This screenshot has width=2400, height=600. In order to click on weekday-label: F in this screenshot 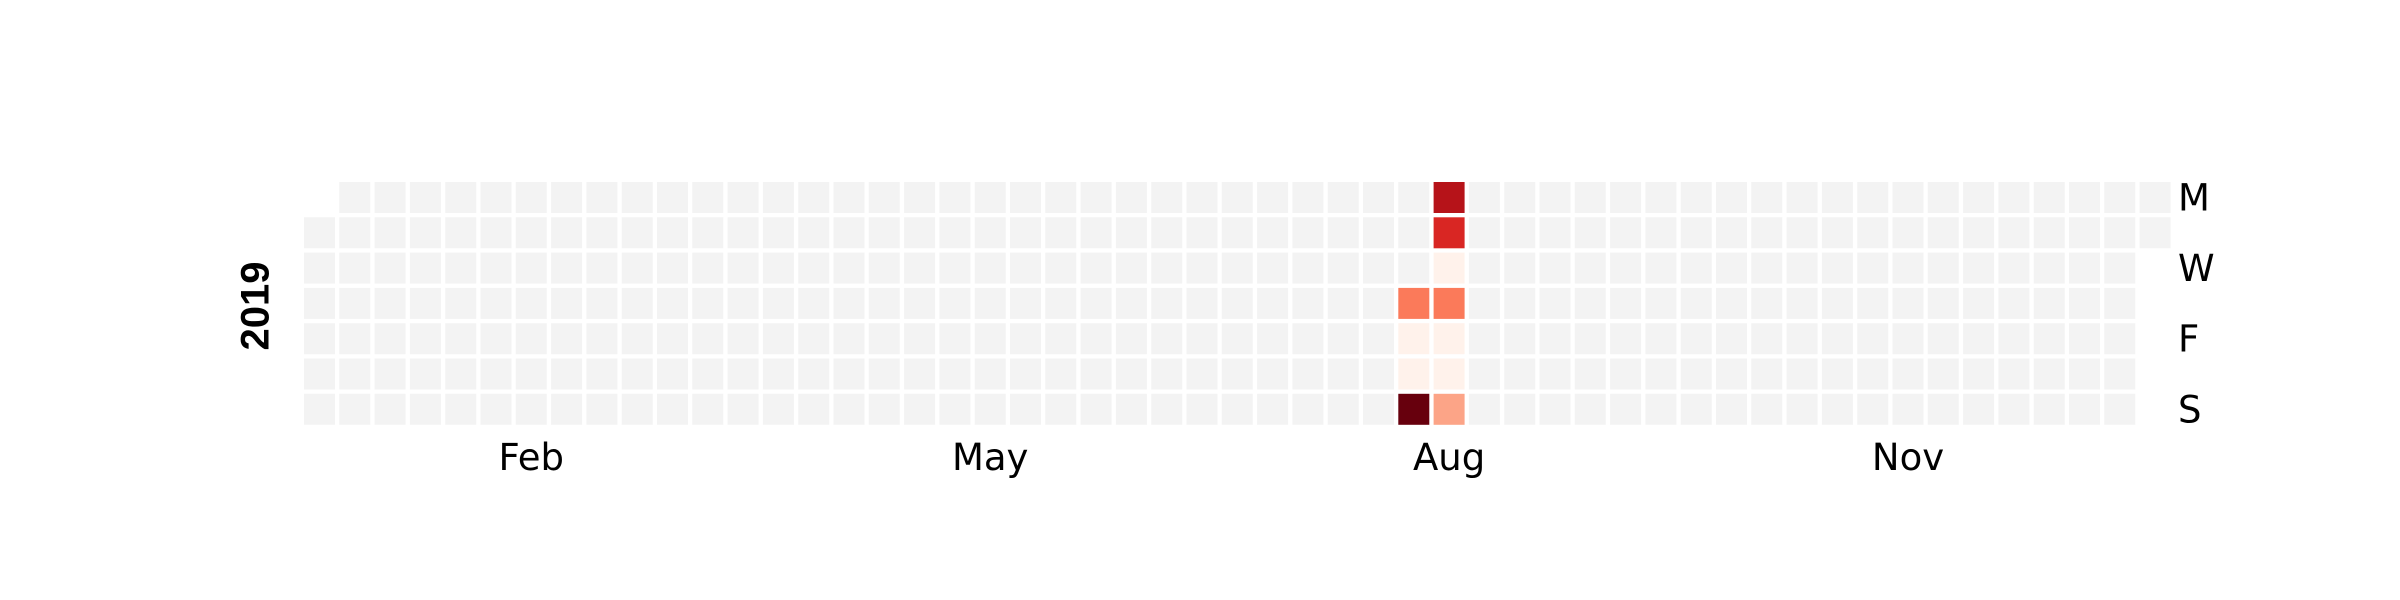, I will do `click(2188, 339)`.